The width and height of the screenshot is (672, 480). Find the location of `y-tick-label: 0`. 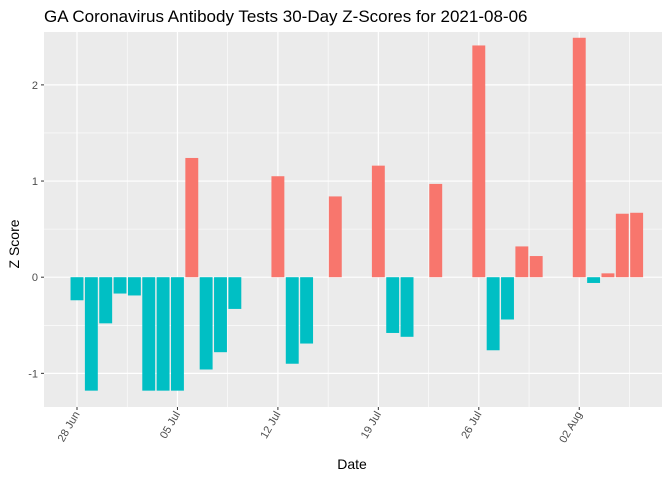

y-tick-label: 0 is located at coordinates (35, 278).